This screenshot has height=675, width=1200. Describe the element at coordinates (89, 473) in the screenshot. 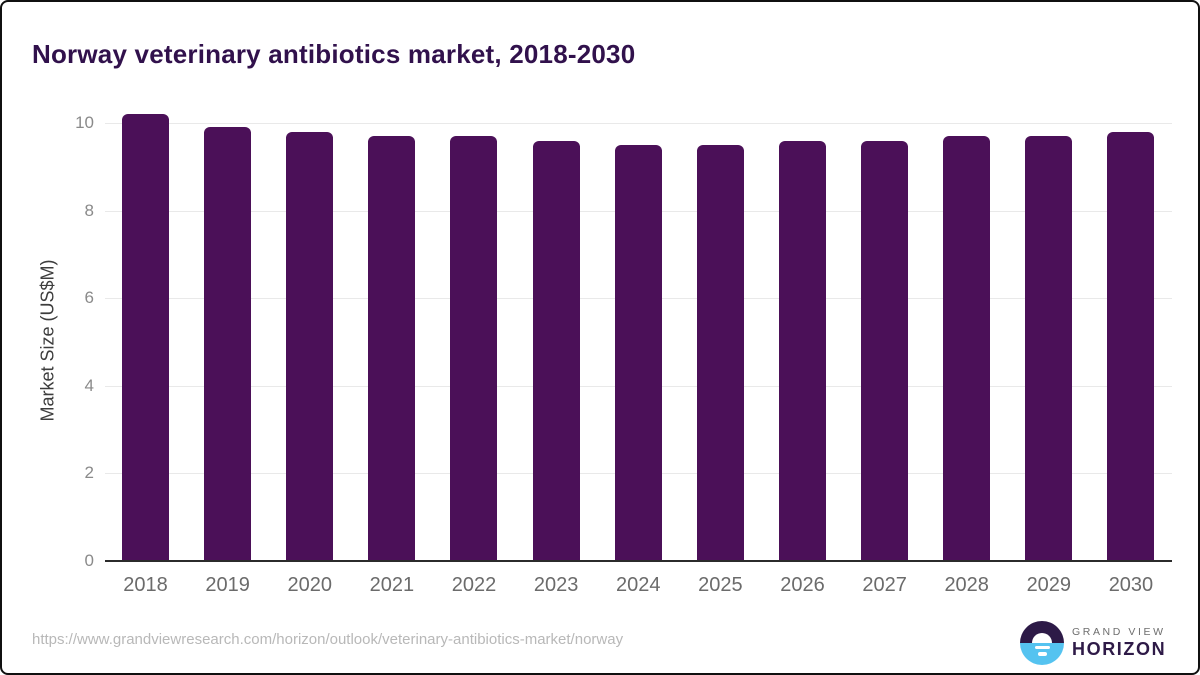

I see `y-tick-label: 2` at that location.